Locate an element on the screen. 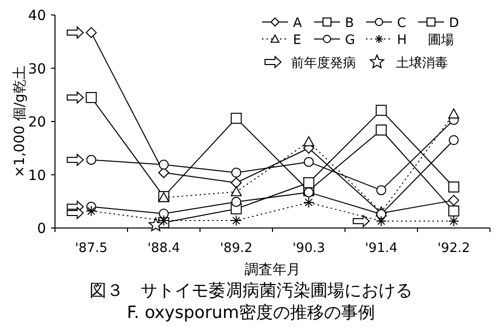  legend-label: C is located at coordinates (401, 23).